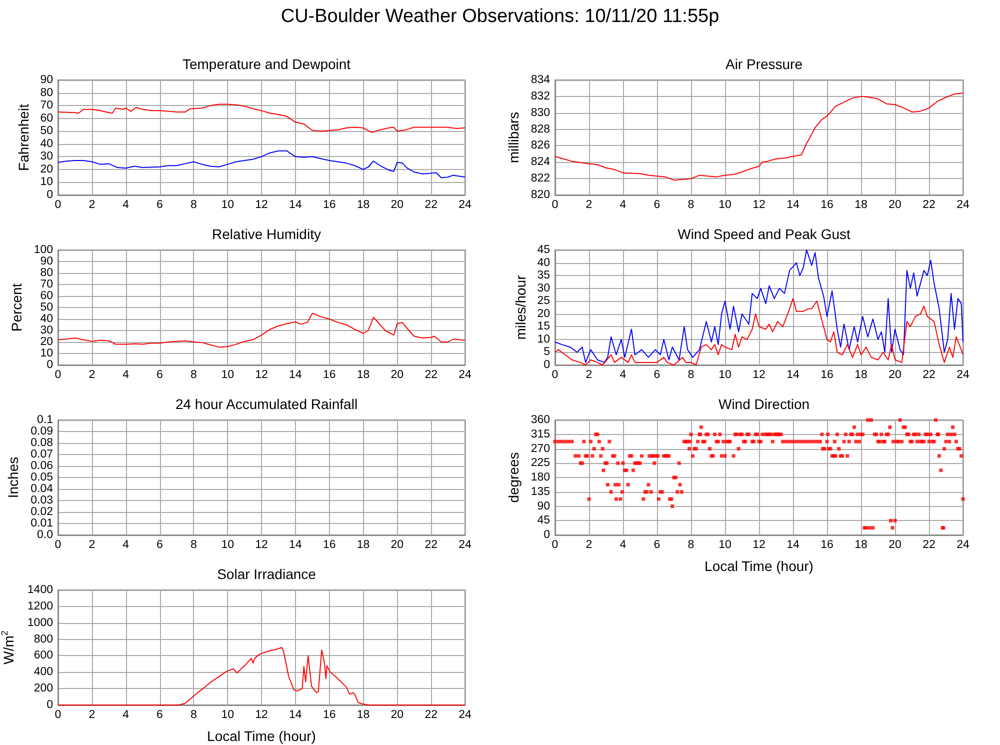 This screenshot has height=745, width=1000. I want to click on y-tick-label: 200, so click(43, 688).